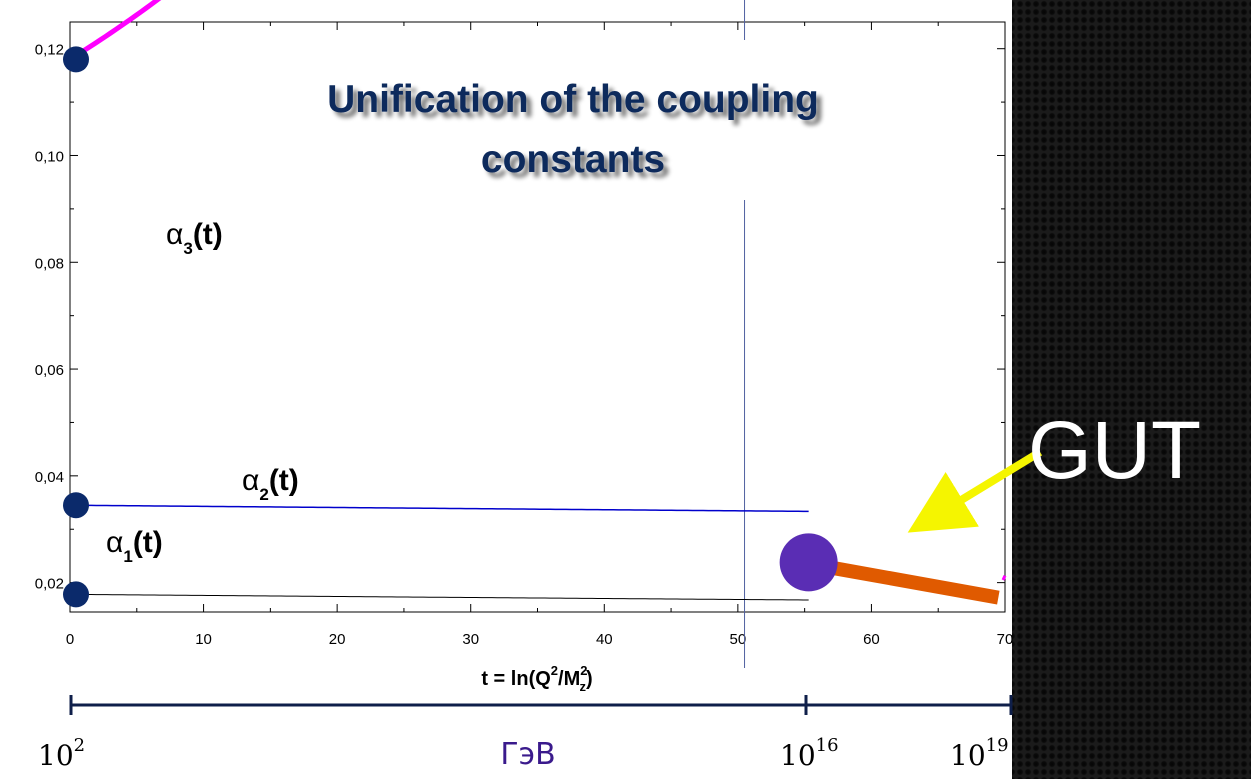 The width and height of the screenshot is (1251, 779). Describe the element at coordinates (808, 562) in the screenshot. I see `gut-point` at that location.